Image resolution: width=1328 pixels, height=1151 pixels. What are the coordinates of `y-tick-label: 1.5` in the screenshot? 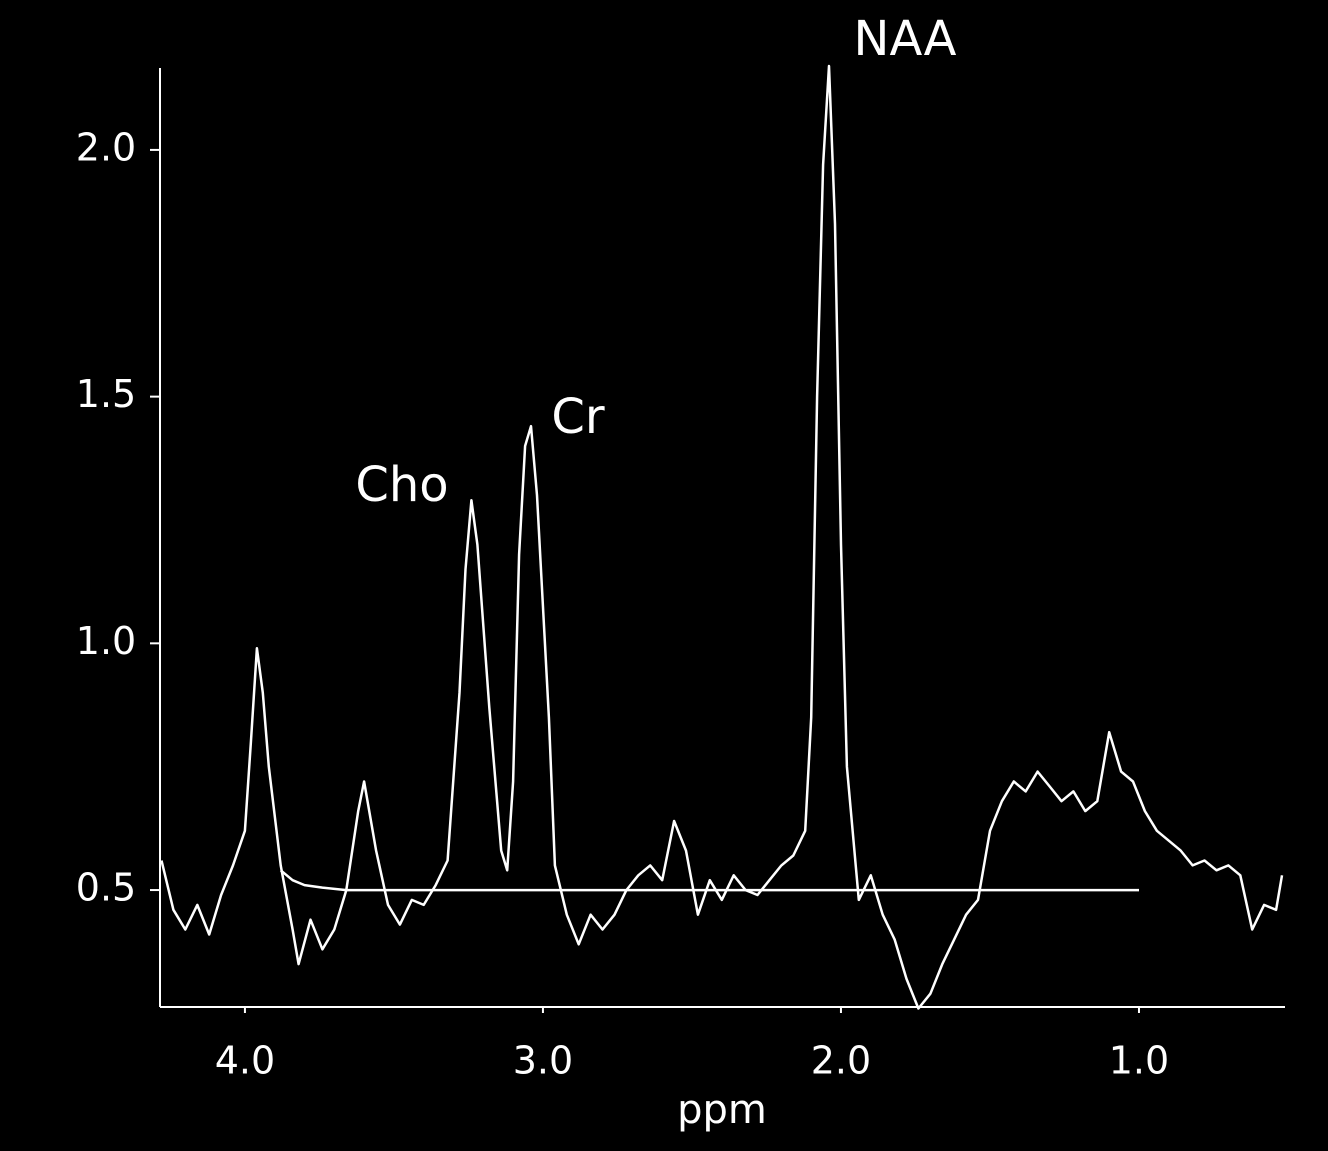 It's located at (106, 394).